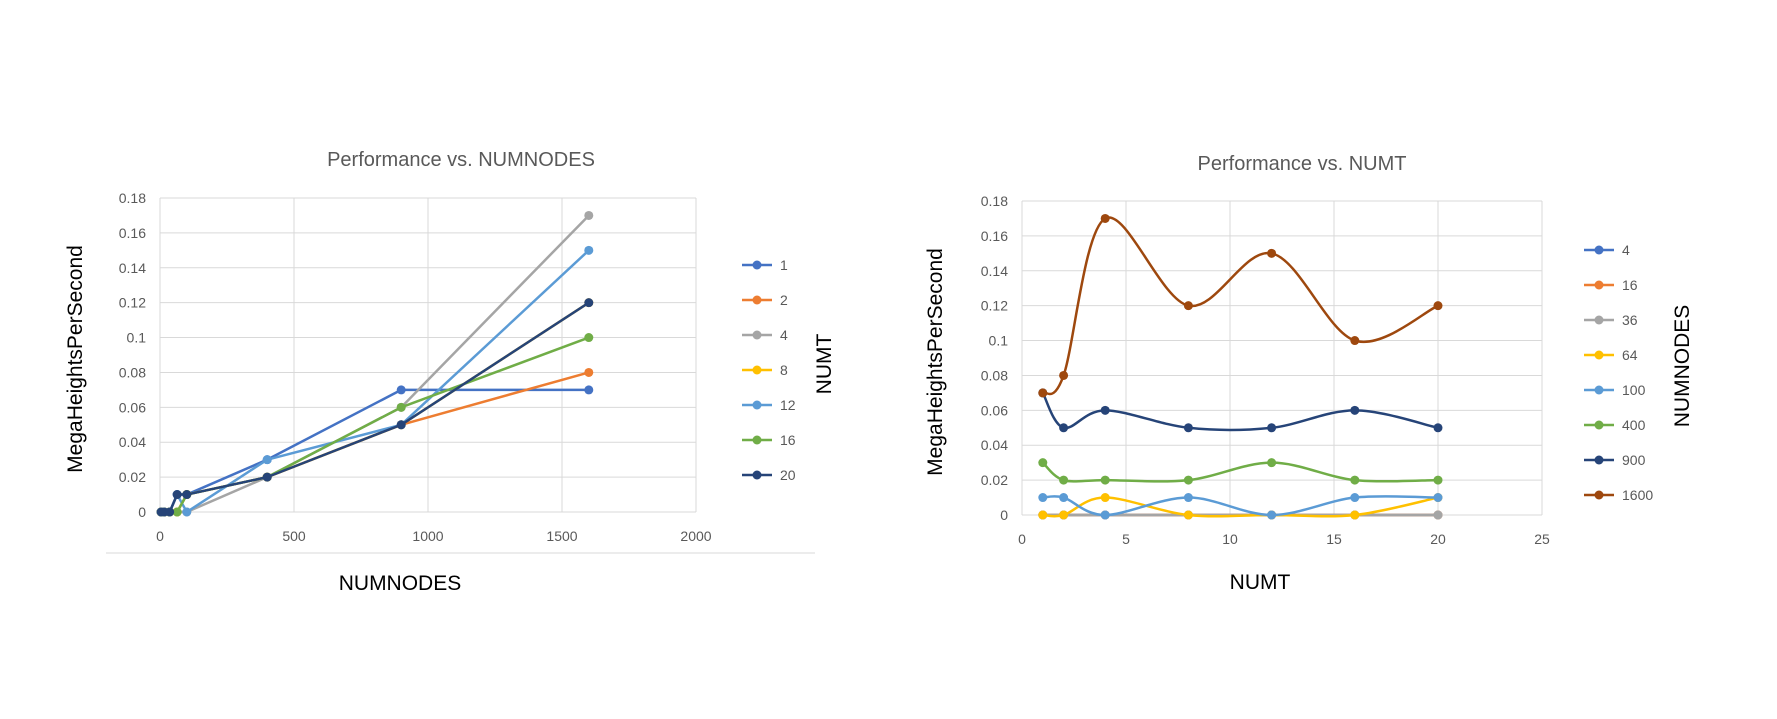  I want to click on x-tick-label: 1000, so click(427, 536).